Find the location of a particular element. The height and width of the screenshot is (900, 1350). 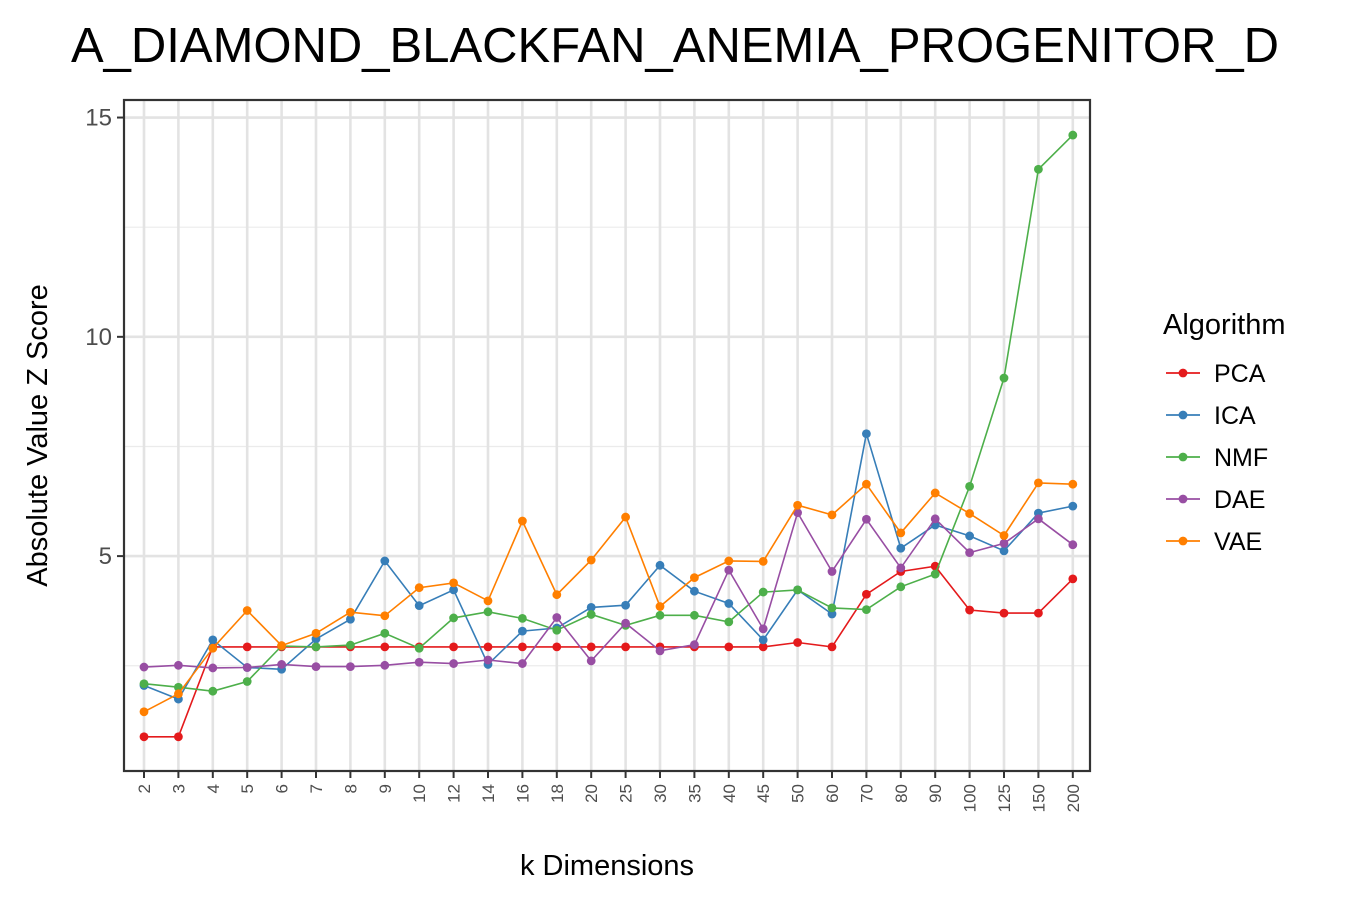

x-tick-label: 6 is located at coordinates (282, 788).